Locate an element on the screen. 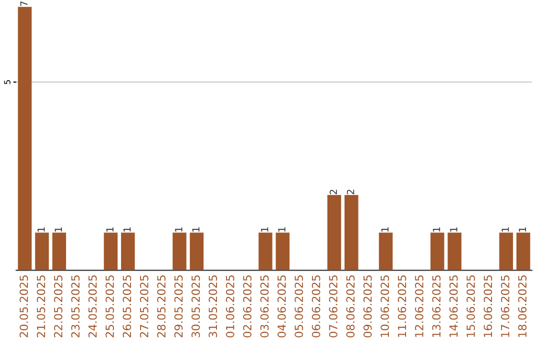  x-tick-label: 14.06.2025 is located at coordinates (453, 306).